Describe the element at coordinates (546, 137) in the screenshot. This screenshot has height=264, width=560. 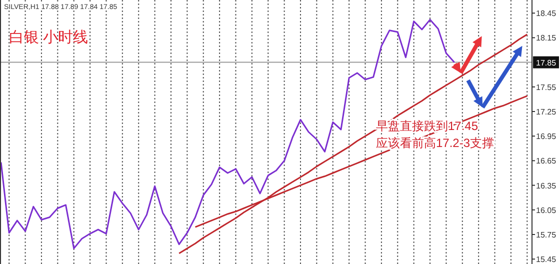
I see `y-tick-label: 16.95` at that location.